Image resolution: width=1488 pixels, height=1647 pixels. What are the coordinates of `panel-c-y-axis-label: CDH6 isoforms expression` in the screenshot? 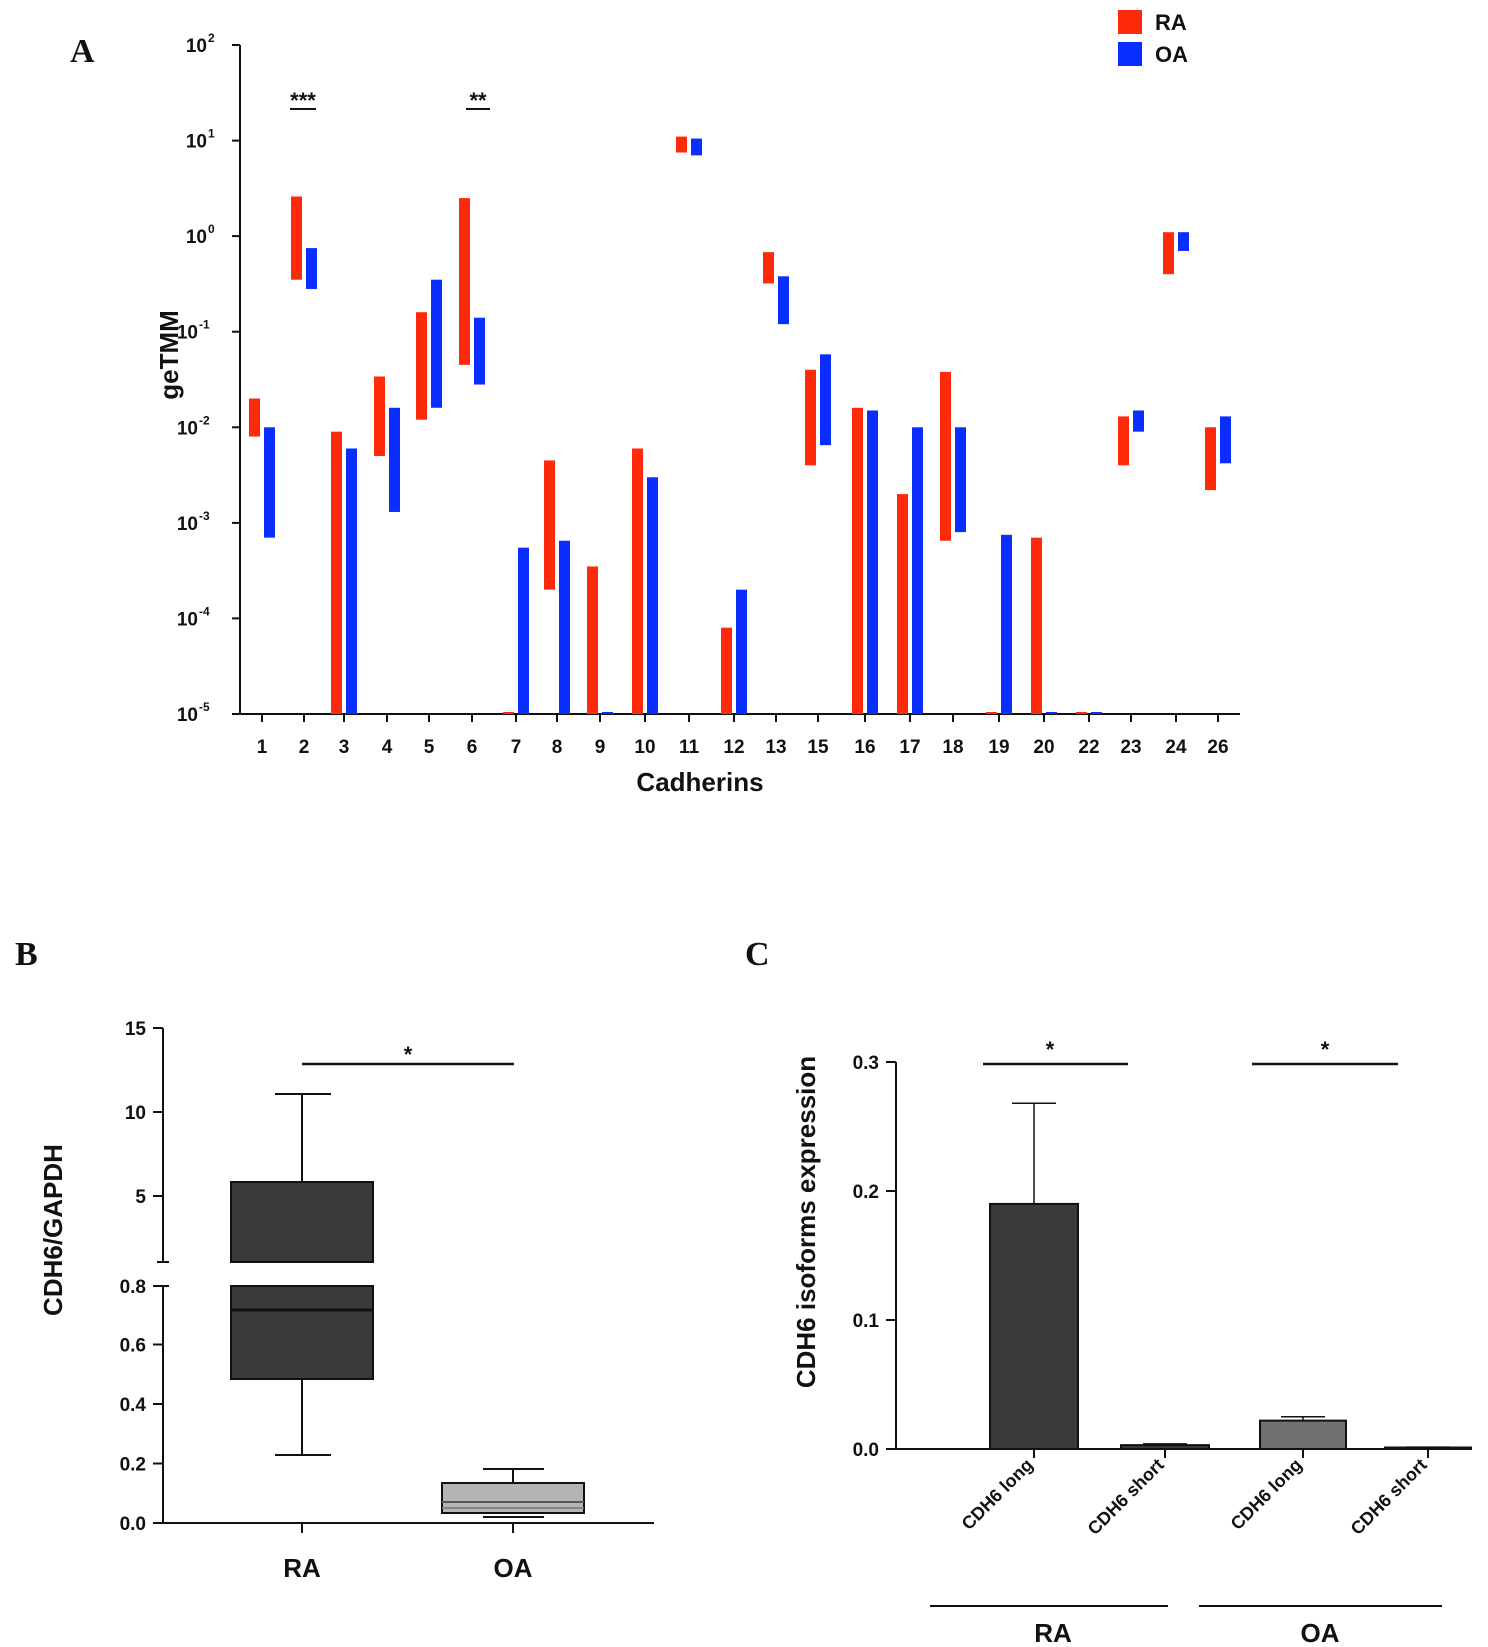 It's located at (806, 1222).